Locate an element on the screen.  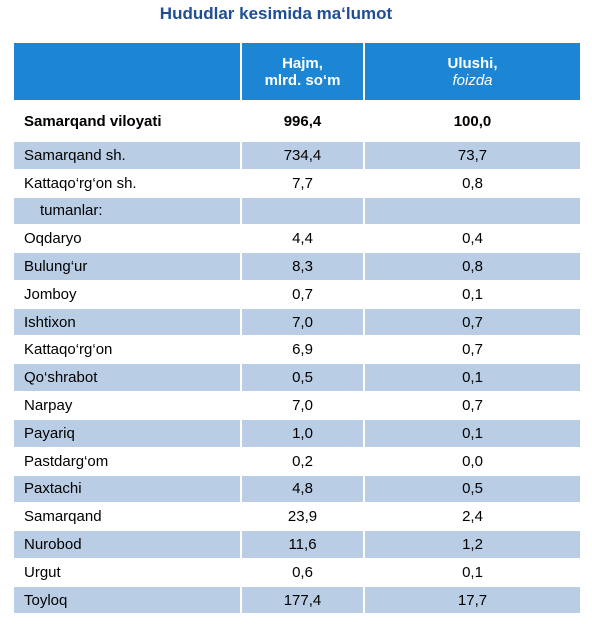
table-row: Pastdarg‘om 0,2 0,0 is located at coordinates (297, 461).